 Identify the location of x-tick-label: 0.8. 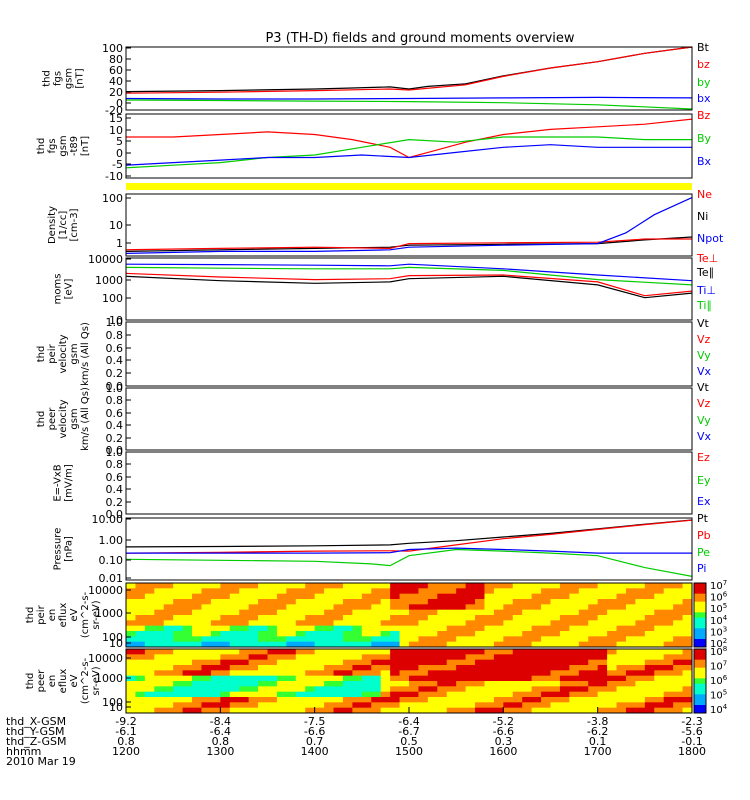
(221, 741).